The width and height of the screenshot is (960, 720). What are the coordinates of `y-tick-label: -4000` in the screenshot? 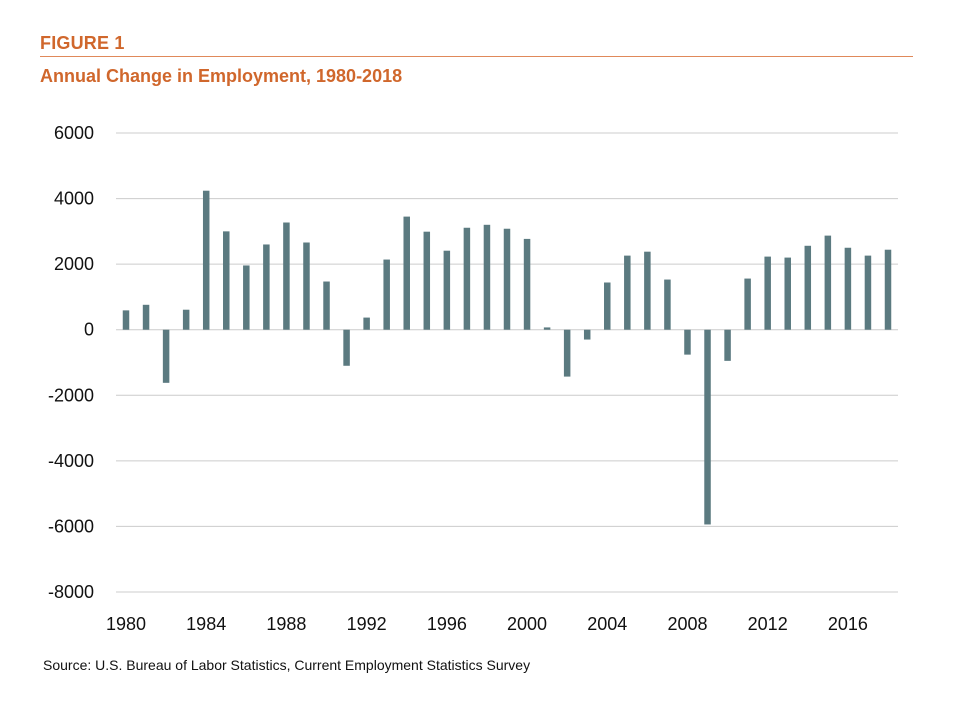 It's located at (71, 461).